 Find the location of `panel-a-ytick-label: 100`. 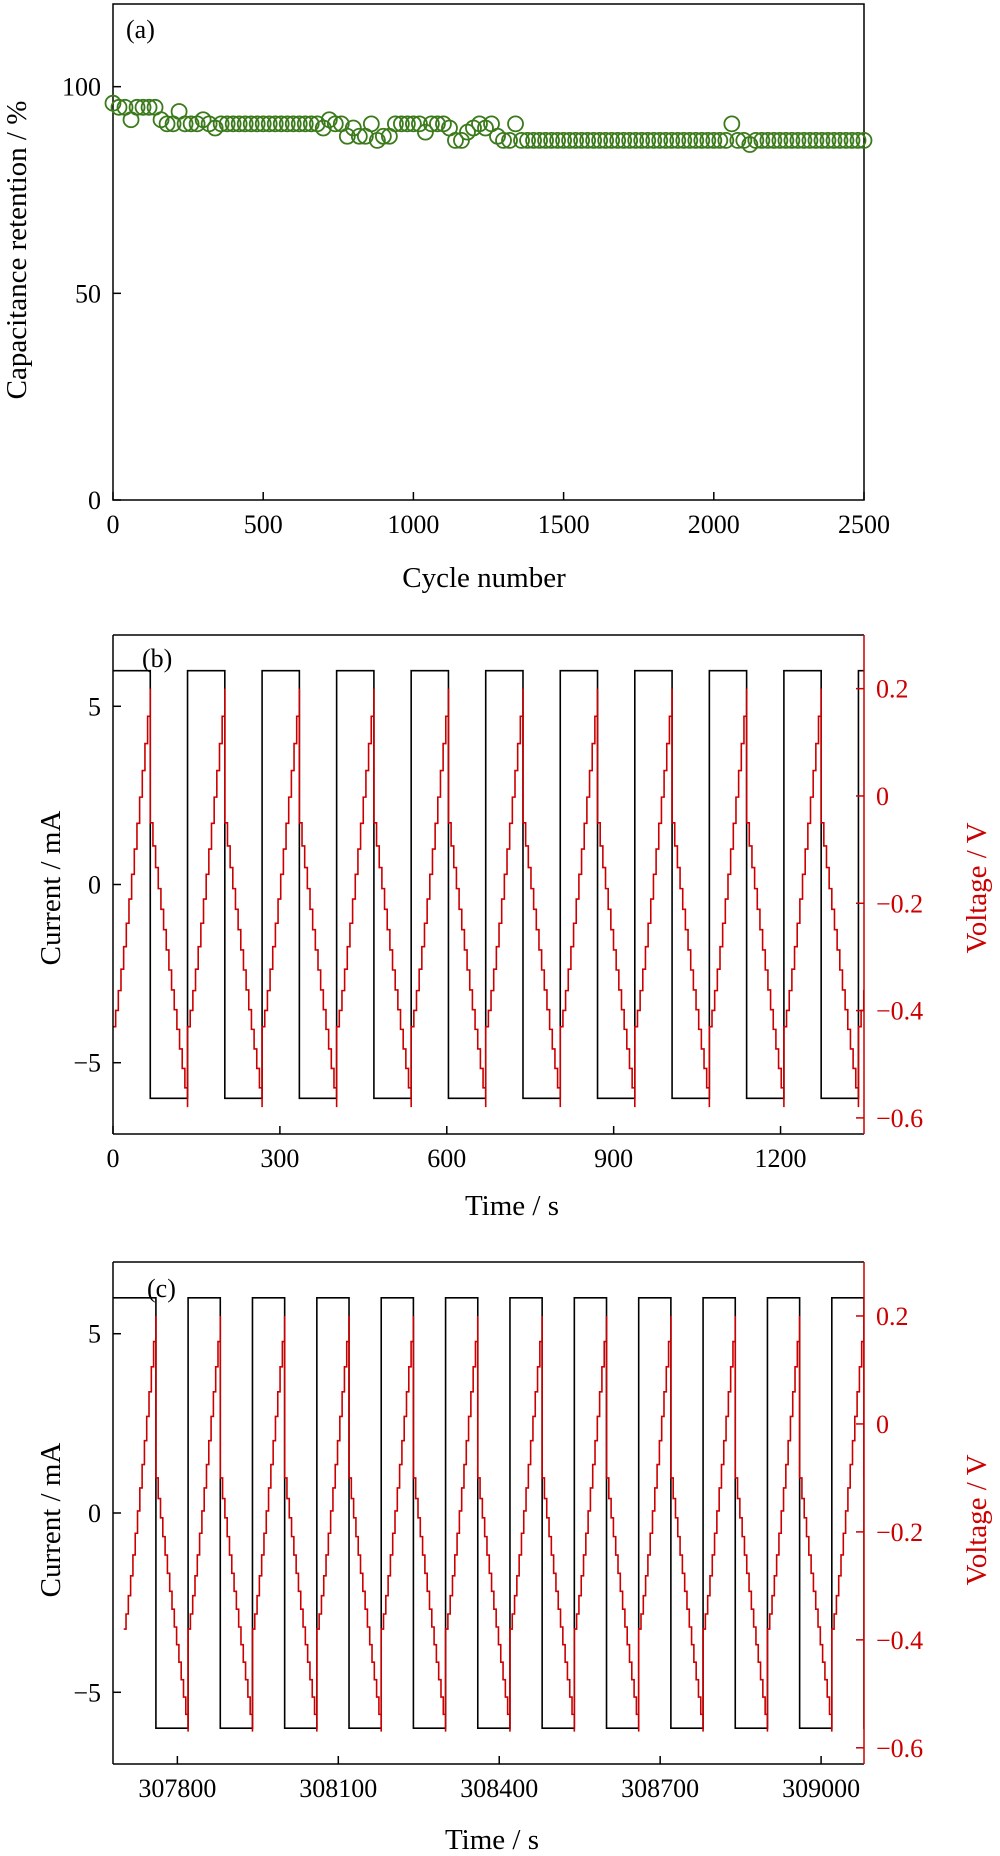

panel-a-ytick-label: 100 is located at coordinates (81, 87).